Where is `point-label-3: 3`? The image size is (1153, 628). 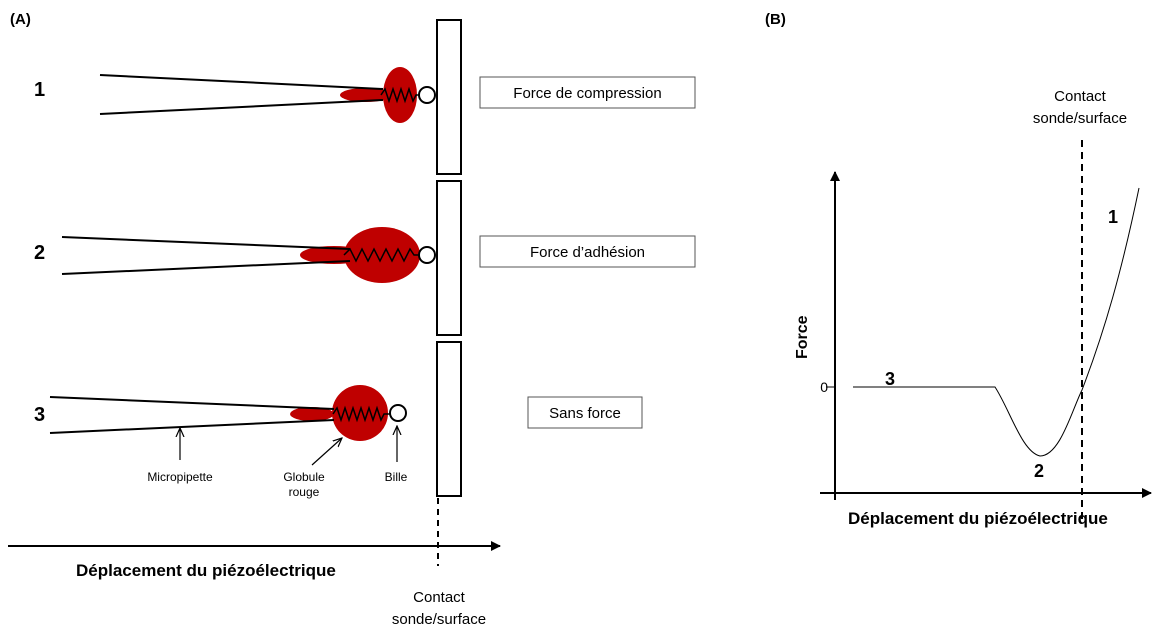 point-label-3: 3 is located at coordinates (890, 379).